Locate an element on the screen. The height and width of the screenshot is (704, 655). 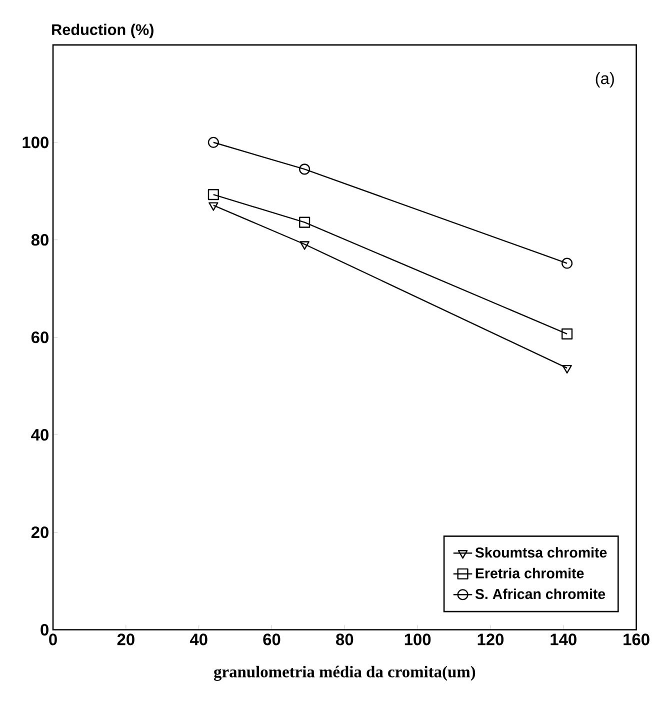
y-tick-label: 100 is located at coordinates (35, 142).